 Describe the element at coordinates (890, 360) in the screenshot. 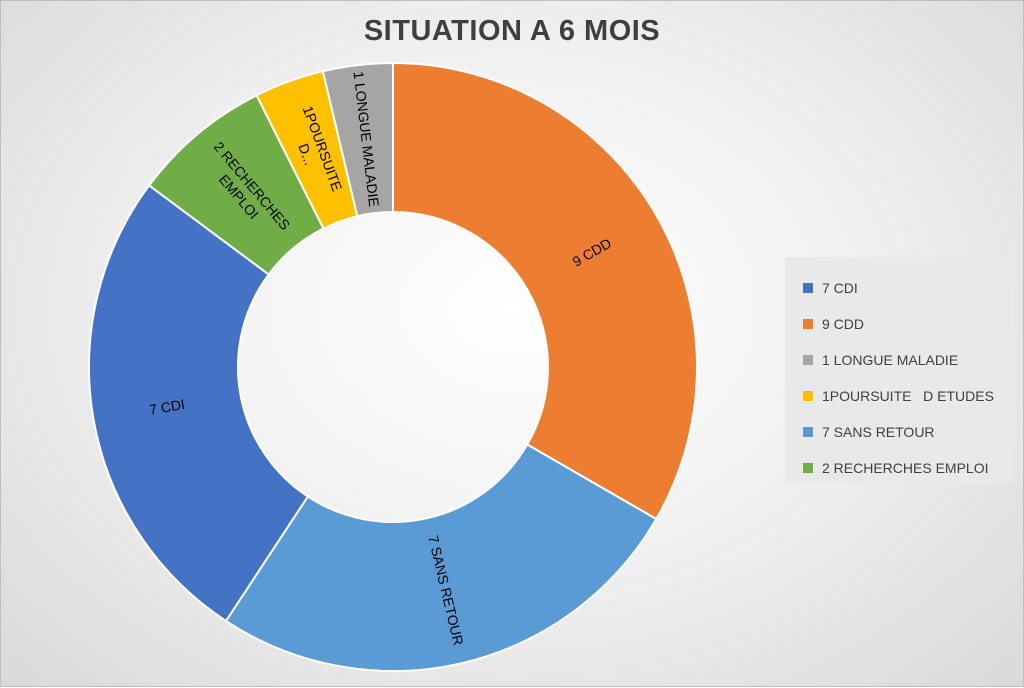

I see `legend-label: 1 LONGUE MALADIE` at that location.